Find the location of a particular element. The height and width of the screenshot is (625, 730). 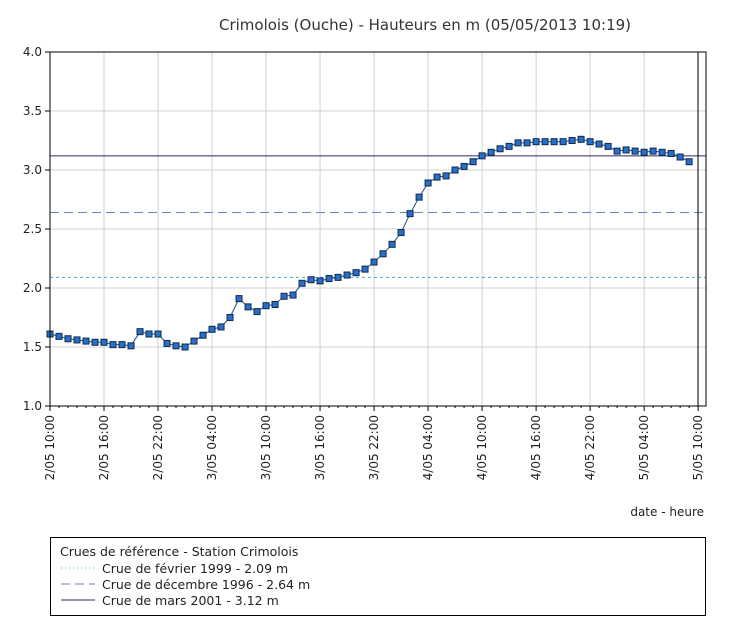

y-tick-label: 2.5 is located at coordinates (32, 229).